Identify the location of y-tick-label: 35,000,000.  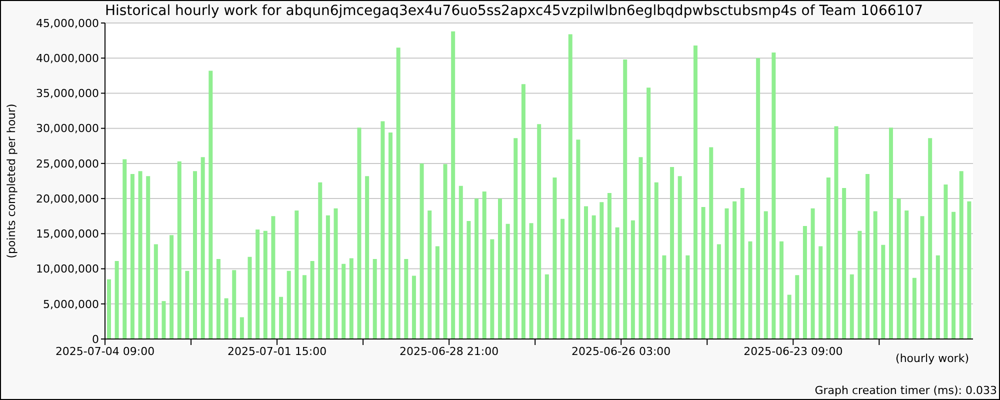
(67, 93).